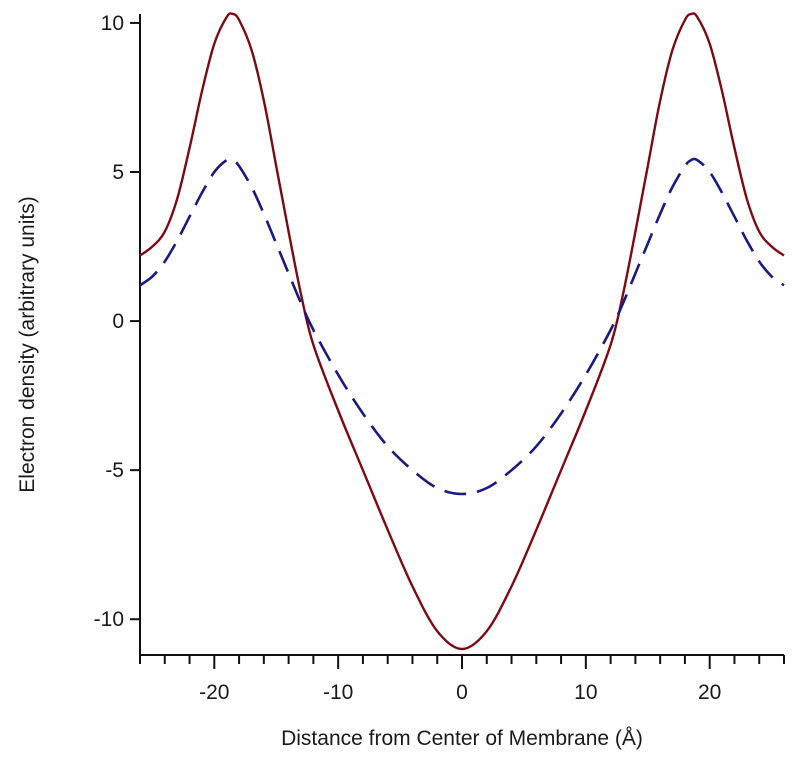 The width and height of the screenshot is (800, 760). Describe the element at coordinates (114, 470) in the screenshot. I see `y-tick-label: -5` at that location.